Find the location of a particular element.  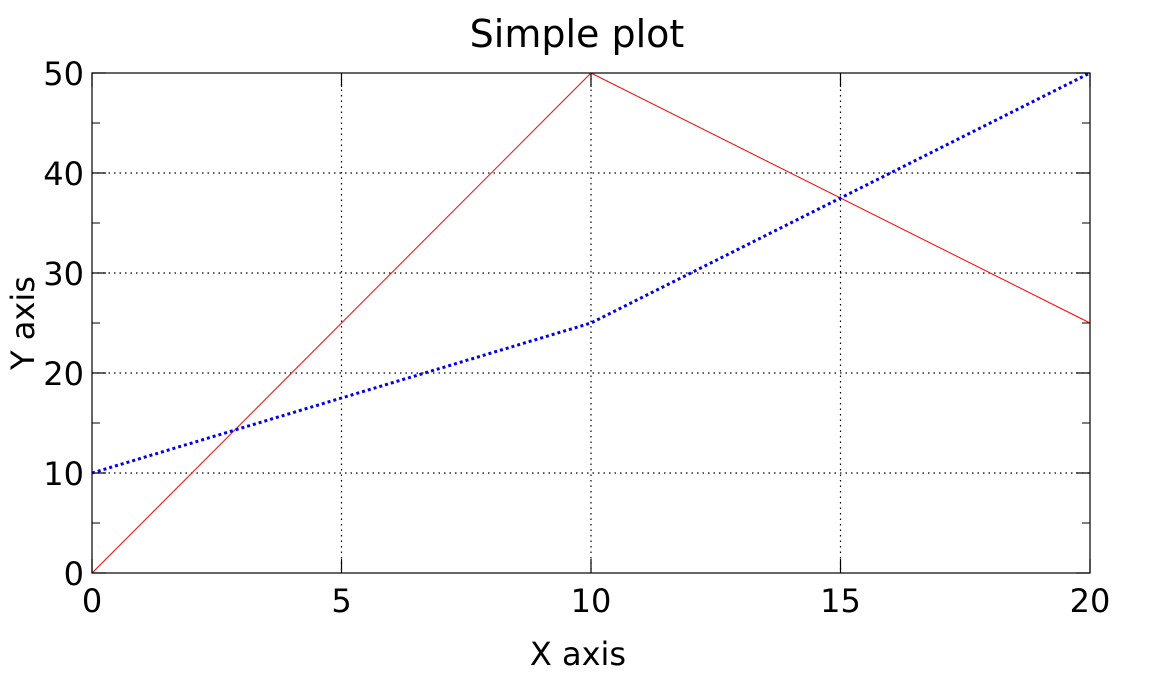

y-tick-label: 40 is located at coordinates (63, 174).